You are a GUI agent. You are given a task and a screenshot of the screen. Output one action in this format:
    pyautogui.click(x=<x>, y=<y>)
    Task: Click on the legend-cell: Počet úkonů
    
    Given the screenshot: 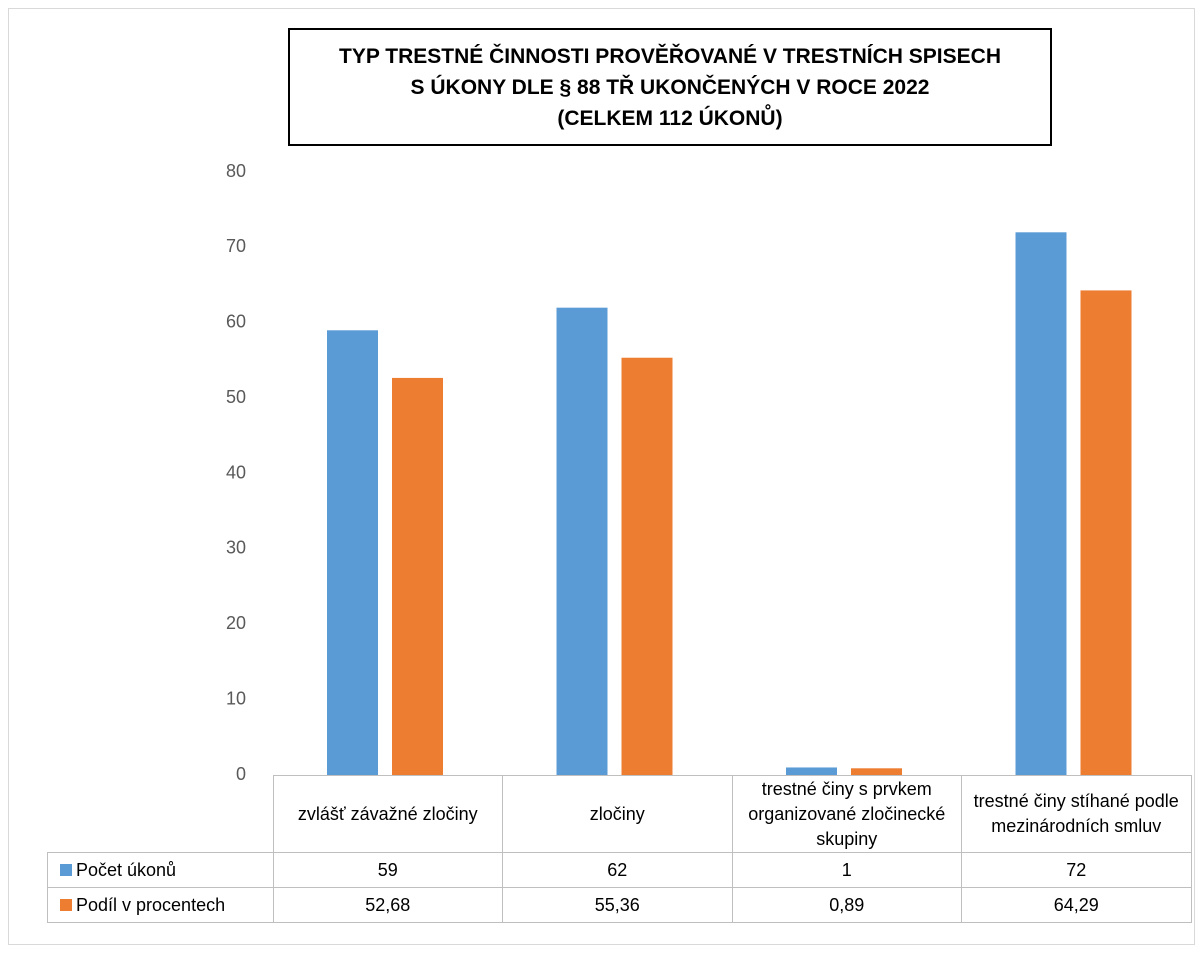 What is the action you would take?
    pyautogui.click(x=160, y=870)
    